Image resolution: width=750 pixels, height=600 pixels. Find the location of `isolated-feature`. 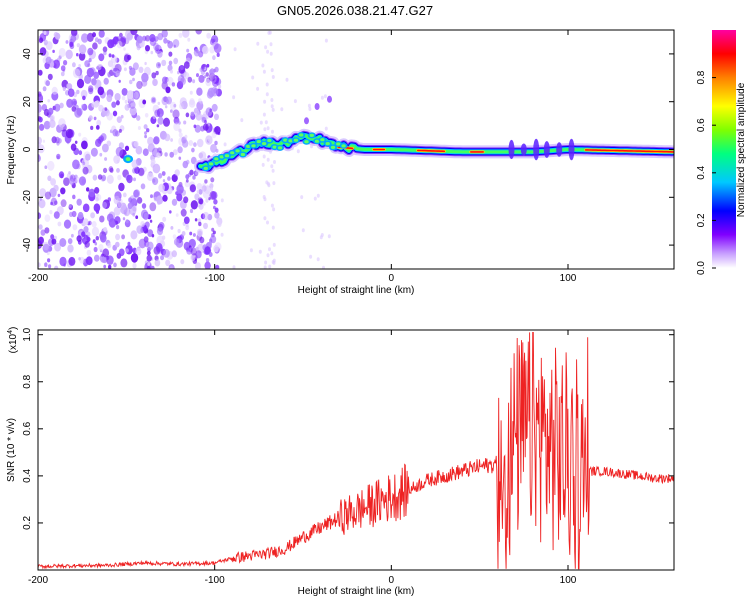

isolated-feature is located at coordinates (306, 121).